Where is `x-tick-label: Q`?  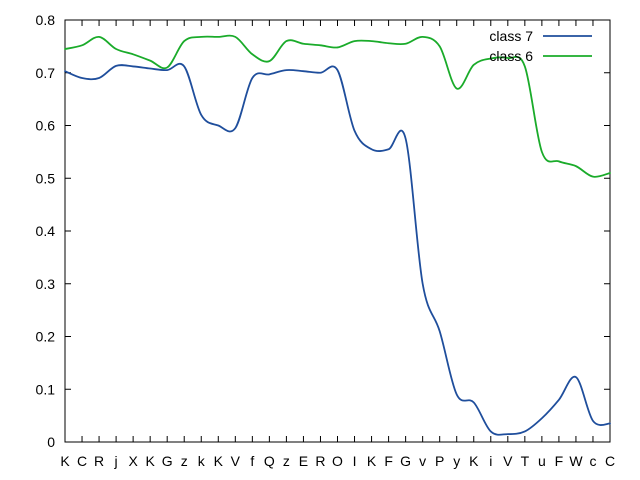 x-tick-label: Q is located at coordinates (269, 461).